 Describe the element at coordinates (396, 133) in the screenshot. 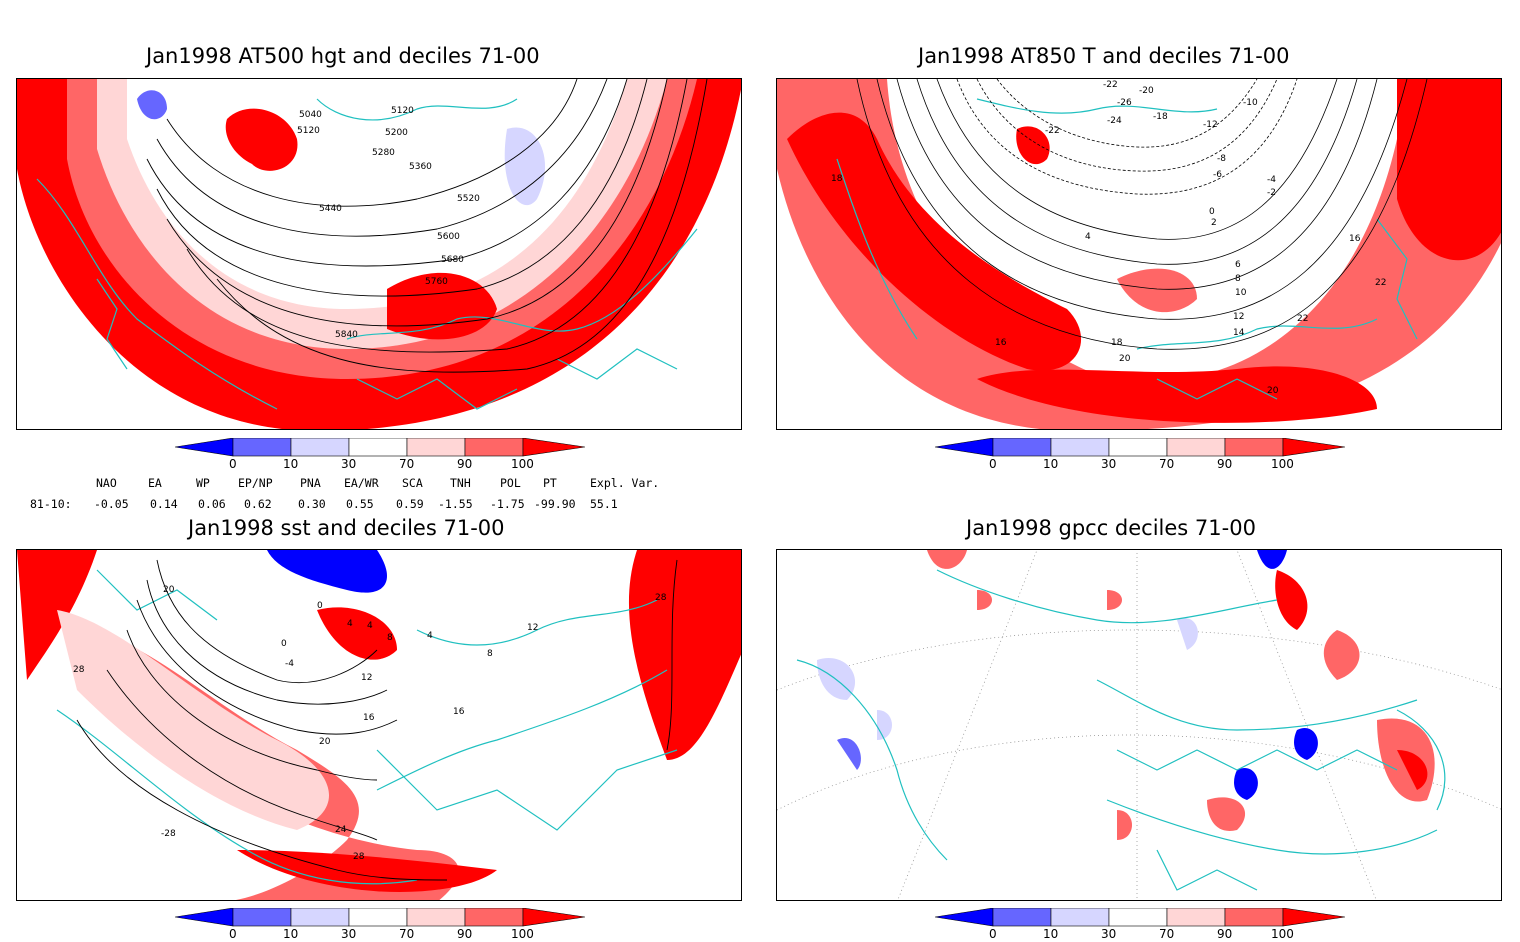

I see `contour-label: 5200` at that location.